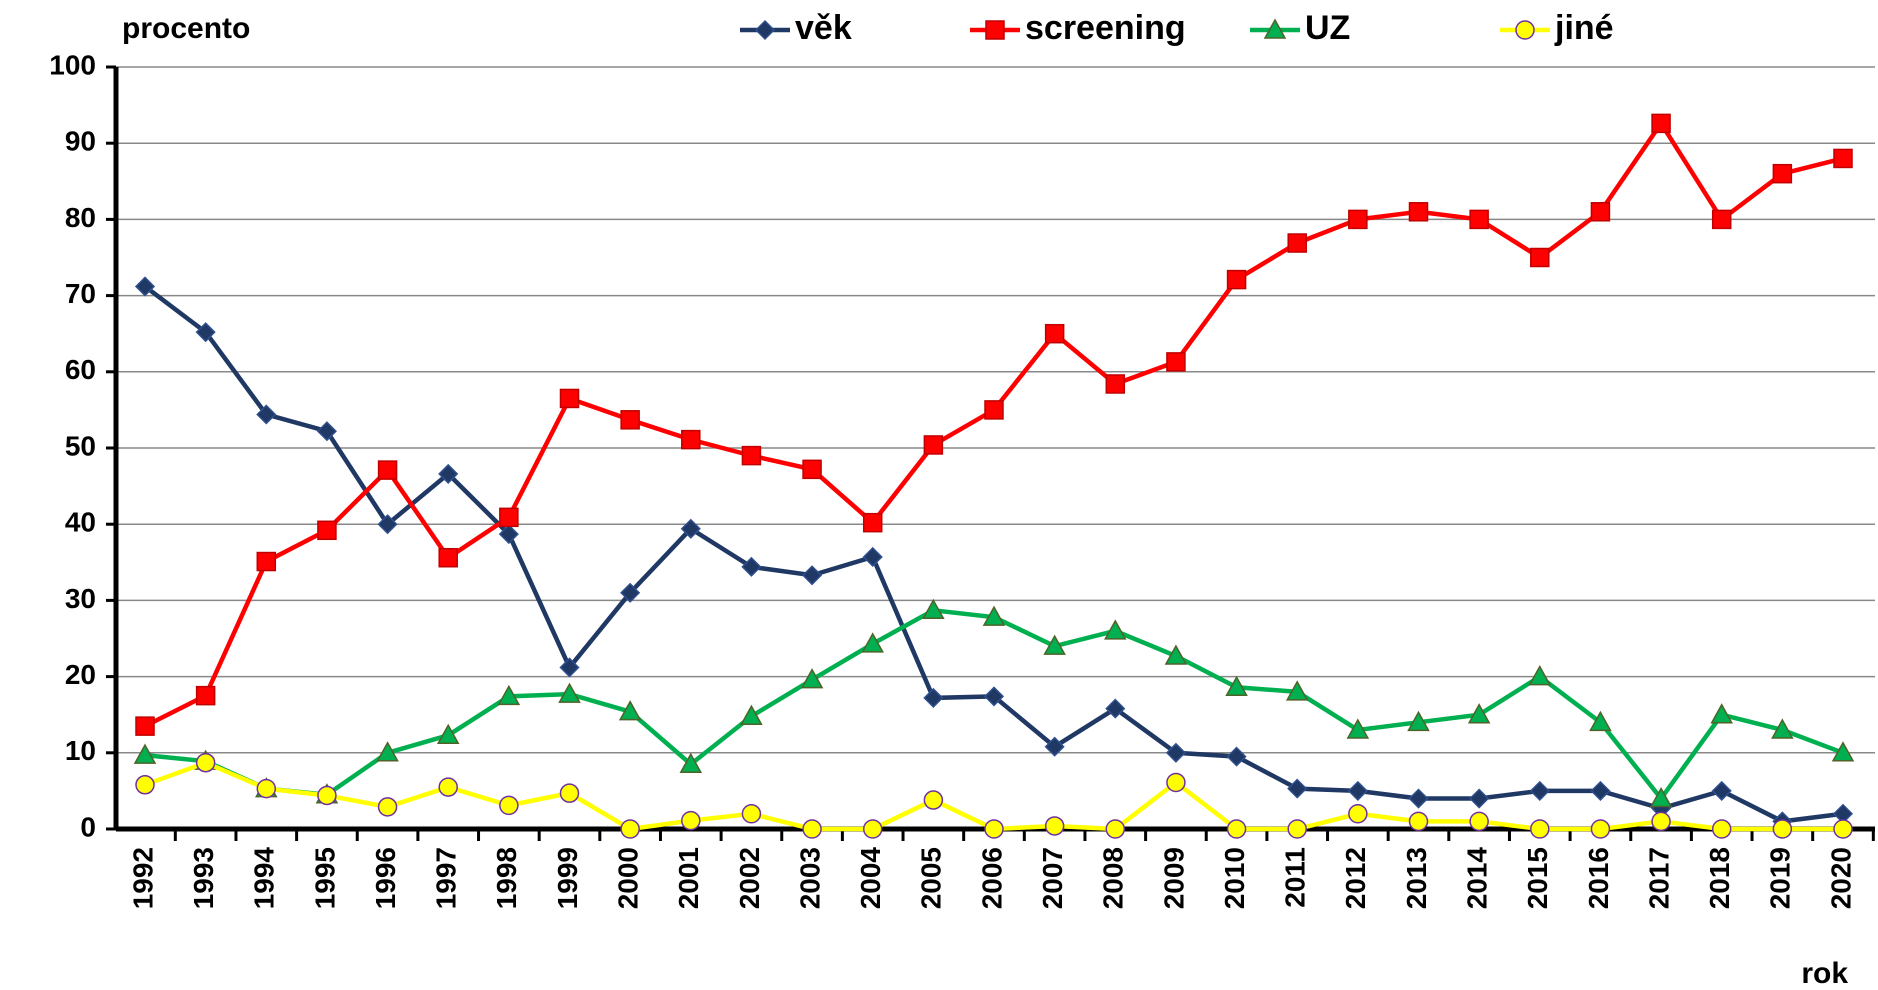  Describe the element at coordinates (1052, 878) in the screenshot. I see `x-tick-label: 2007` at that location.